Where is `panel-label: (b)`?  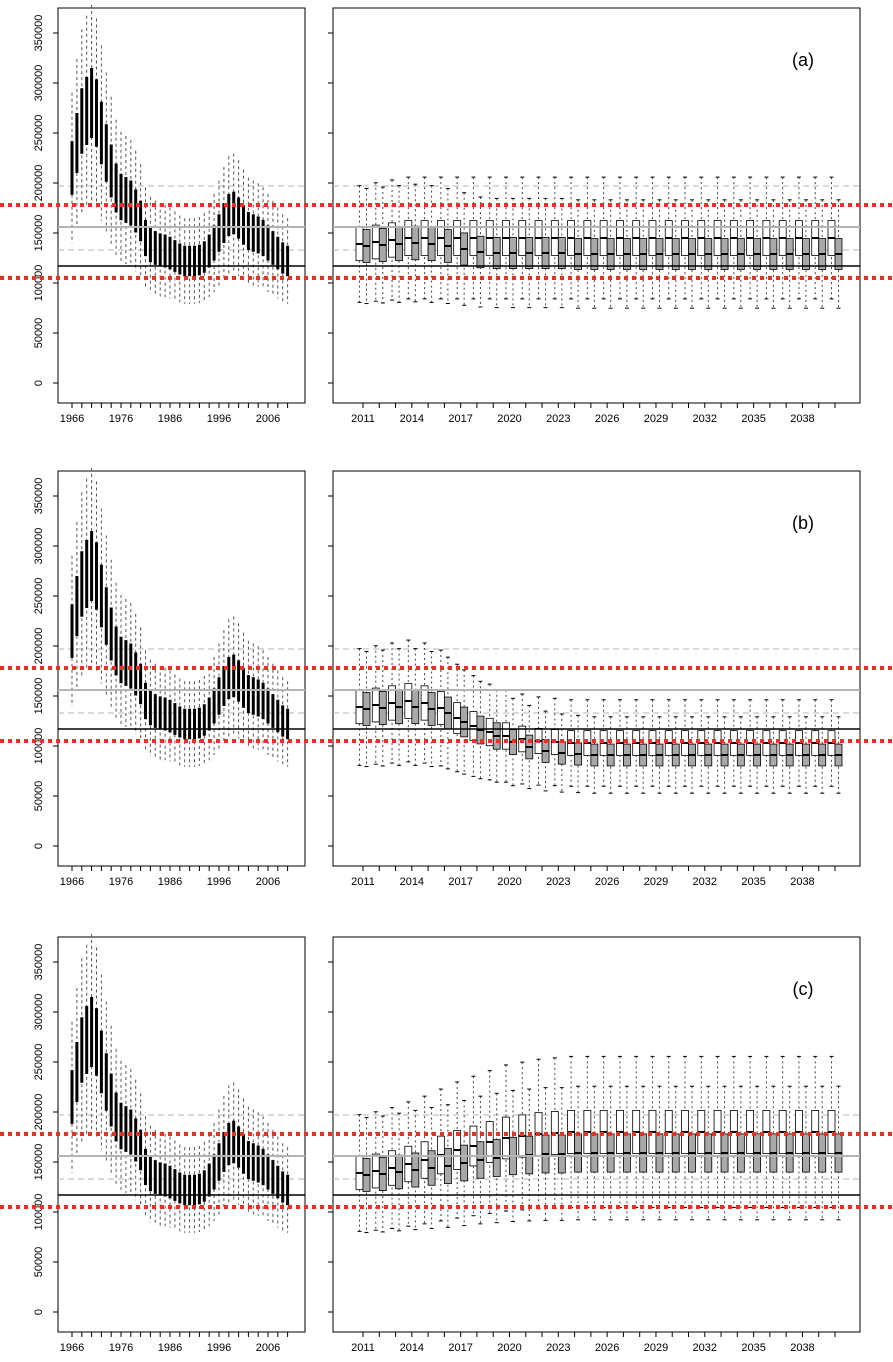 panel-label: (b) is located at coordinates (803, 523).